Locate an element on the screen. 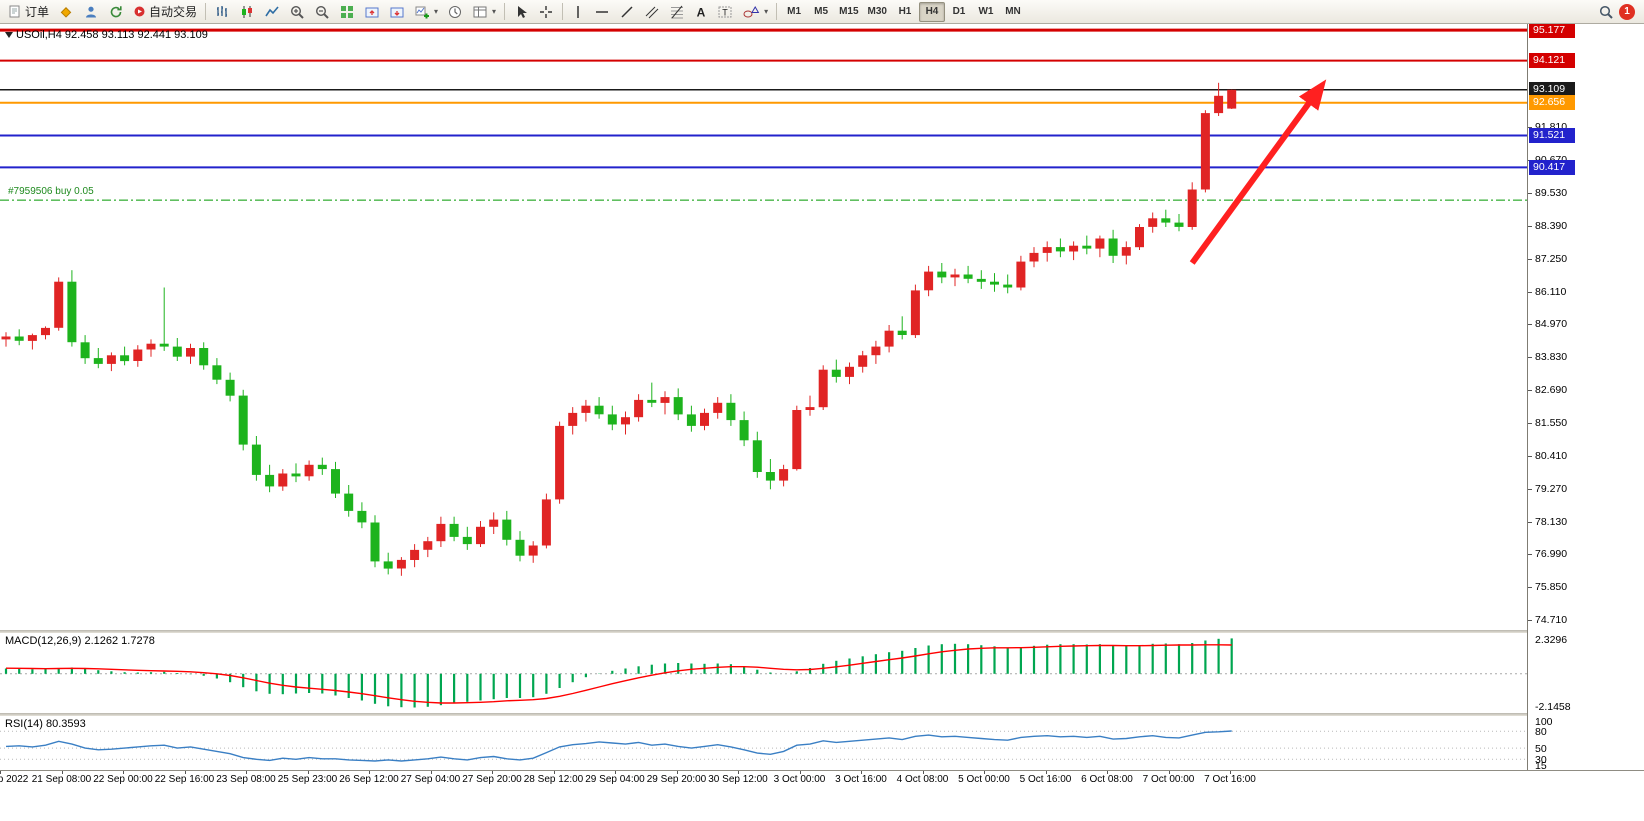 This screenshot has width=1644, height=821. horizontal-line-tool-button is located at coordinates (602, 12).